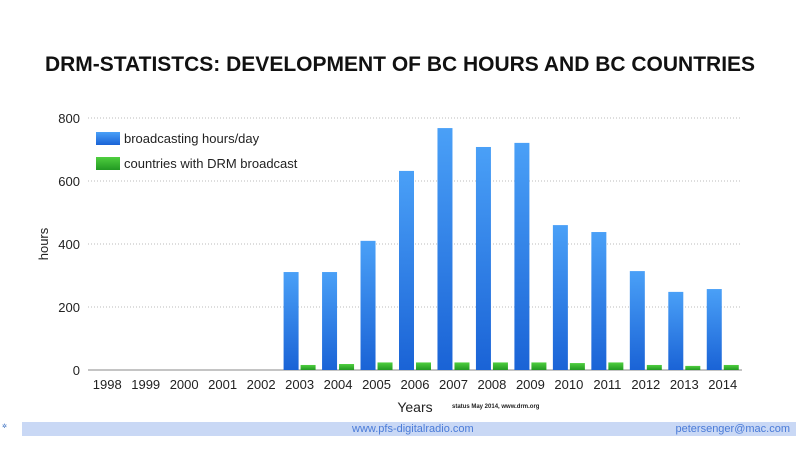 This screenshot has height=450, width=800. What do you see at coordinates (5, 427) in the screenshot?
I see `drm-logo: ✲` at bounding box center [5, 427].